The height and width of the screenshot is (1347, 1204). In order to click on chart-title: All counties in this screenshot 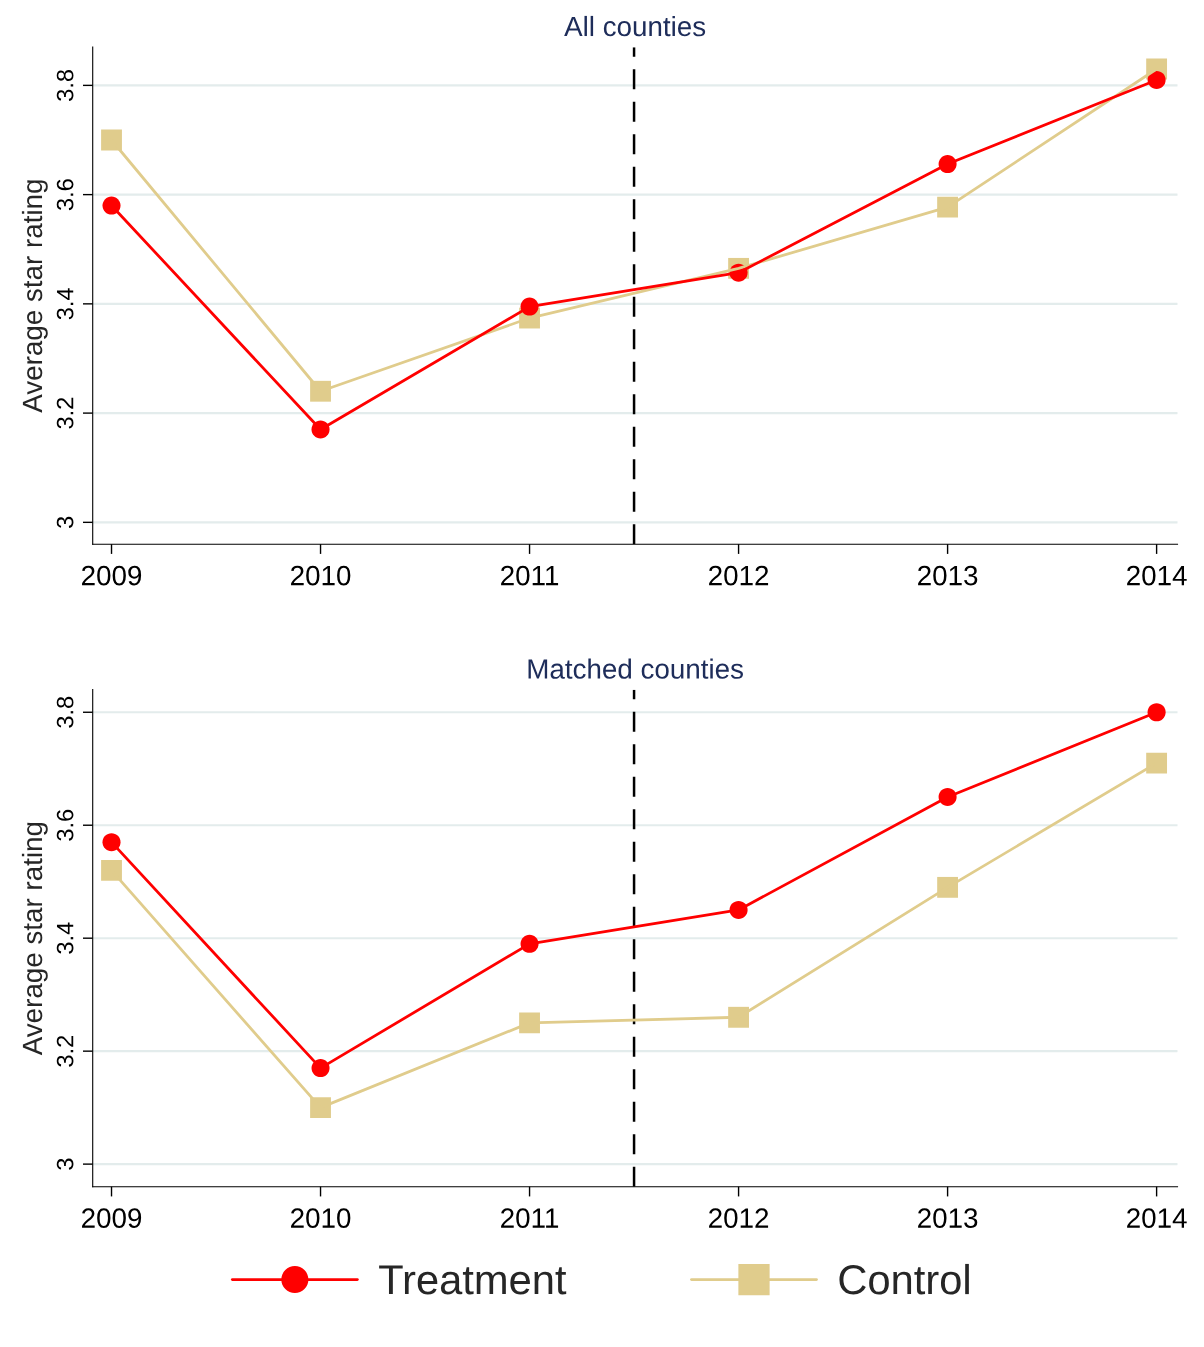, I will do `click(635, 26)`.